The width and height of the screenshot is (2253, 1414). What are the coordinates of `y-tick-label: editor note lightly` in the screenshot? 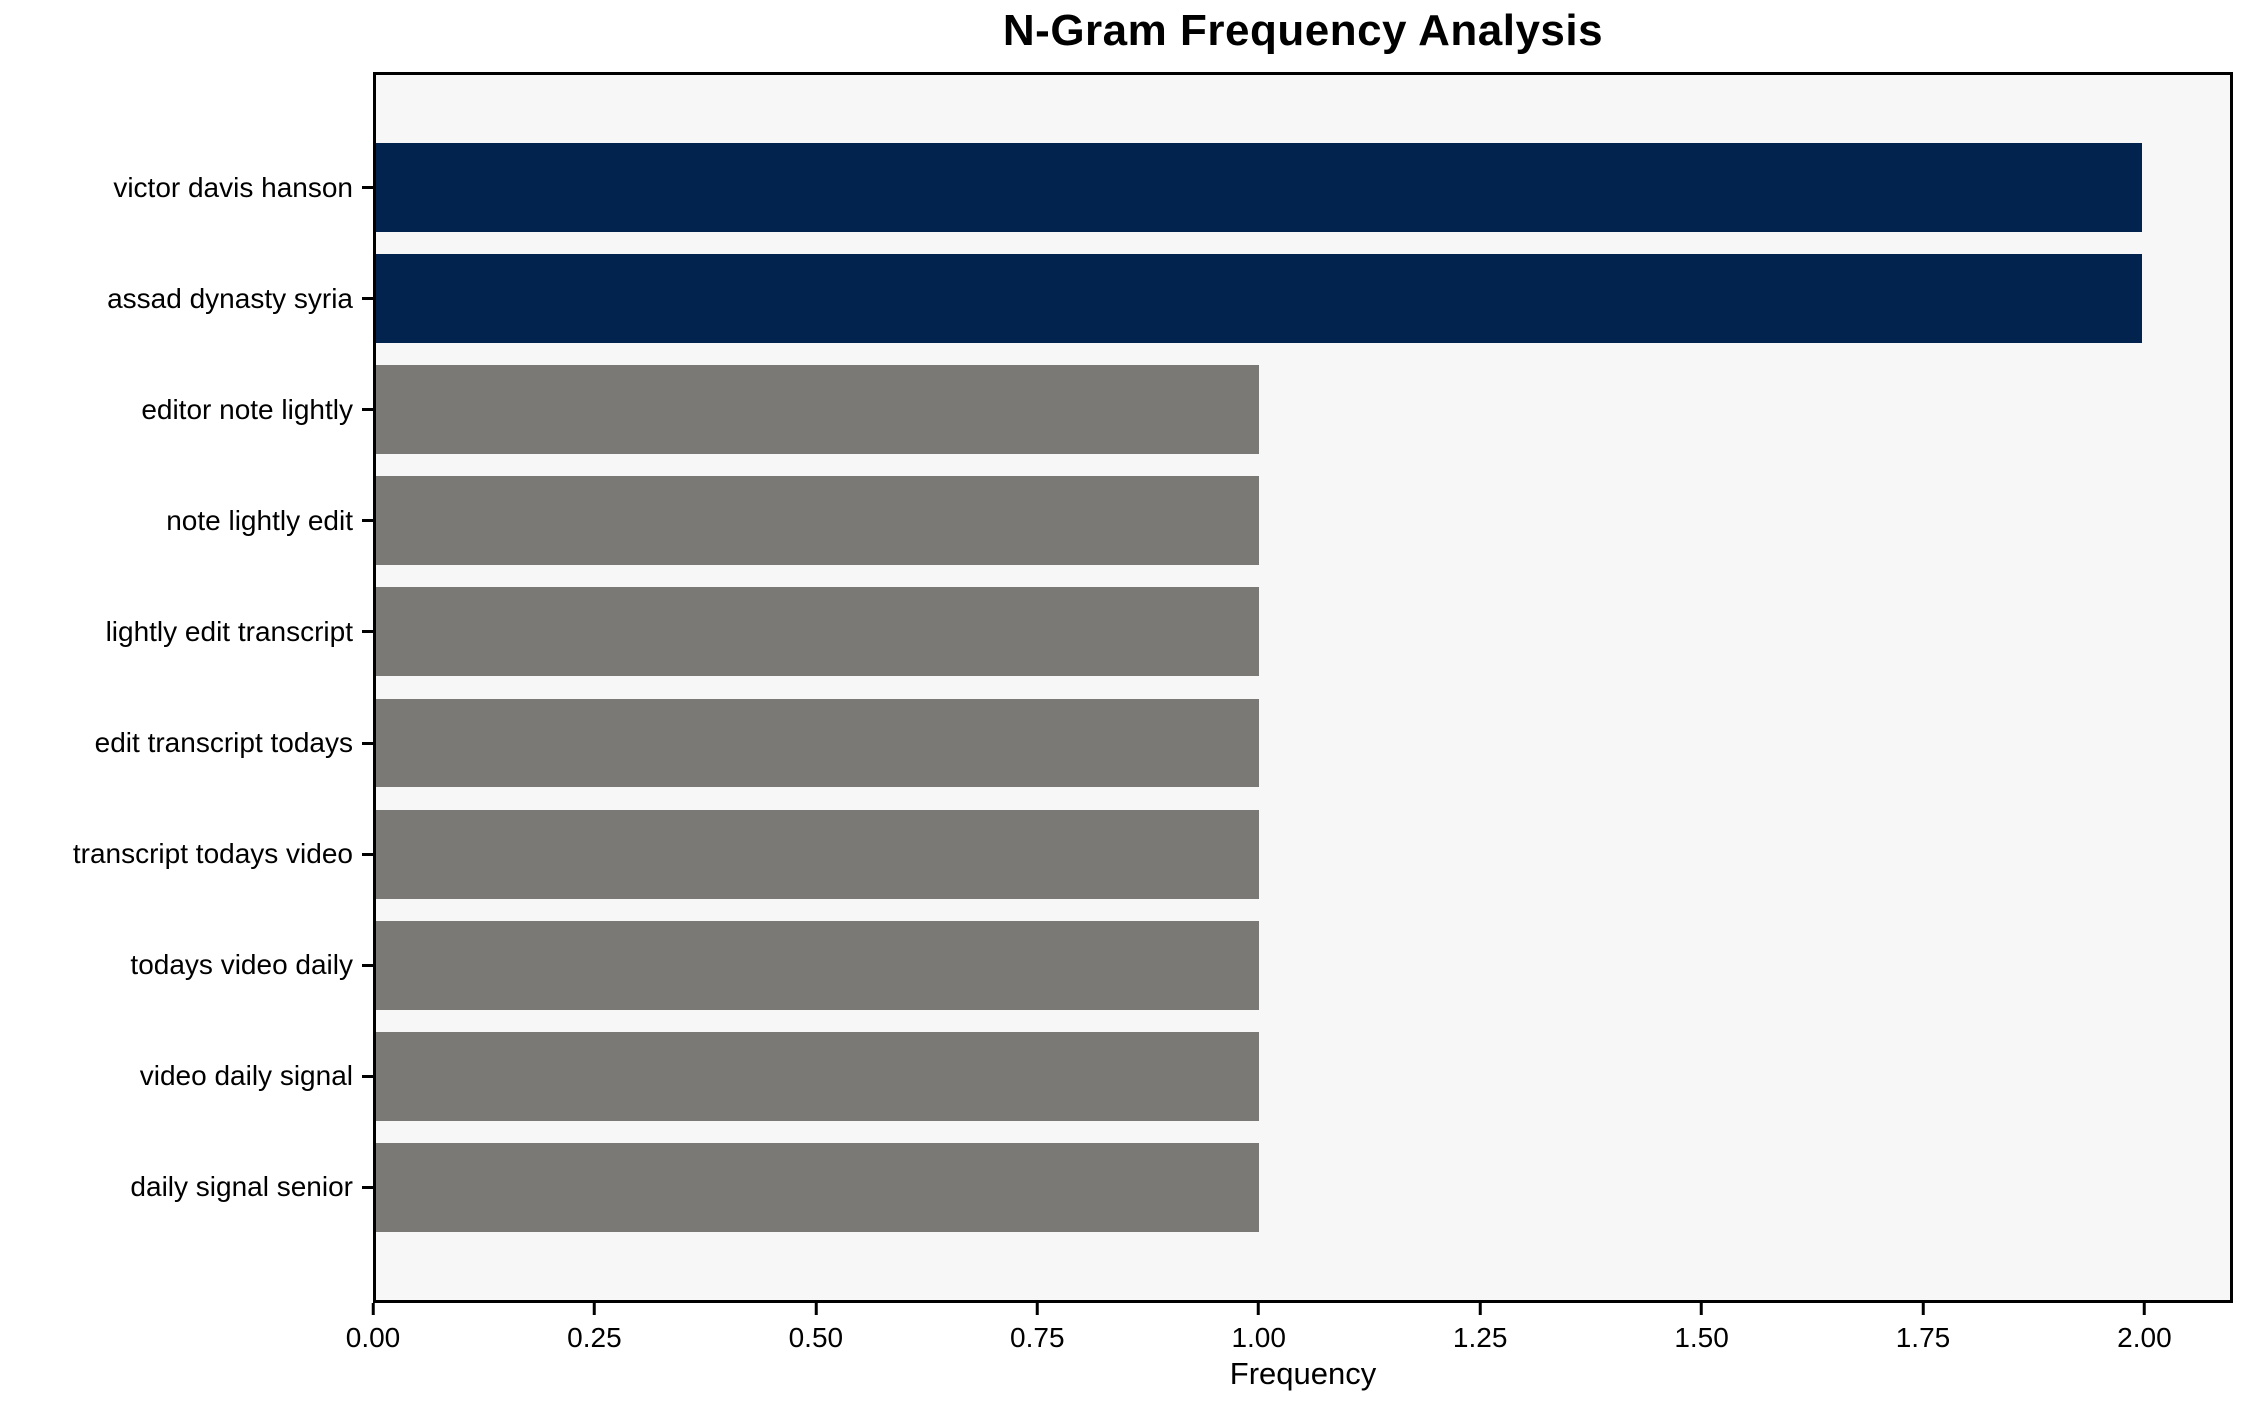 It's located at (247, 409).